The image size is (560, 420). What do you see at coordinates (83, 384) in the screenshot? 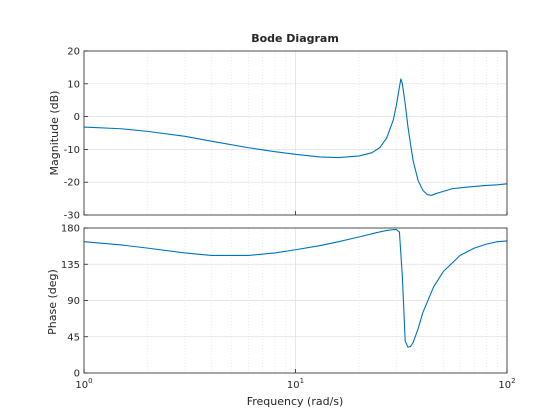
I see `x-tick-label: 10⁰` at bounding box center [83, 384].